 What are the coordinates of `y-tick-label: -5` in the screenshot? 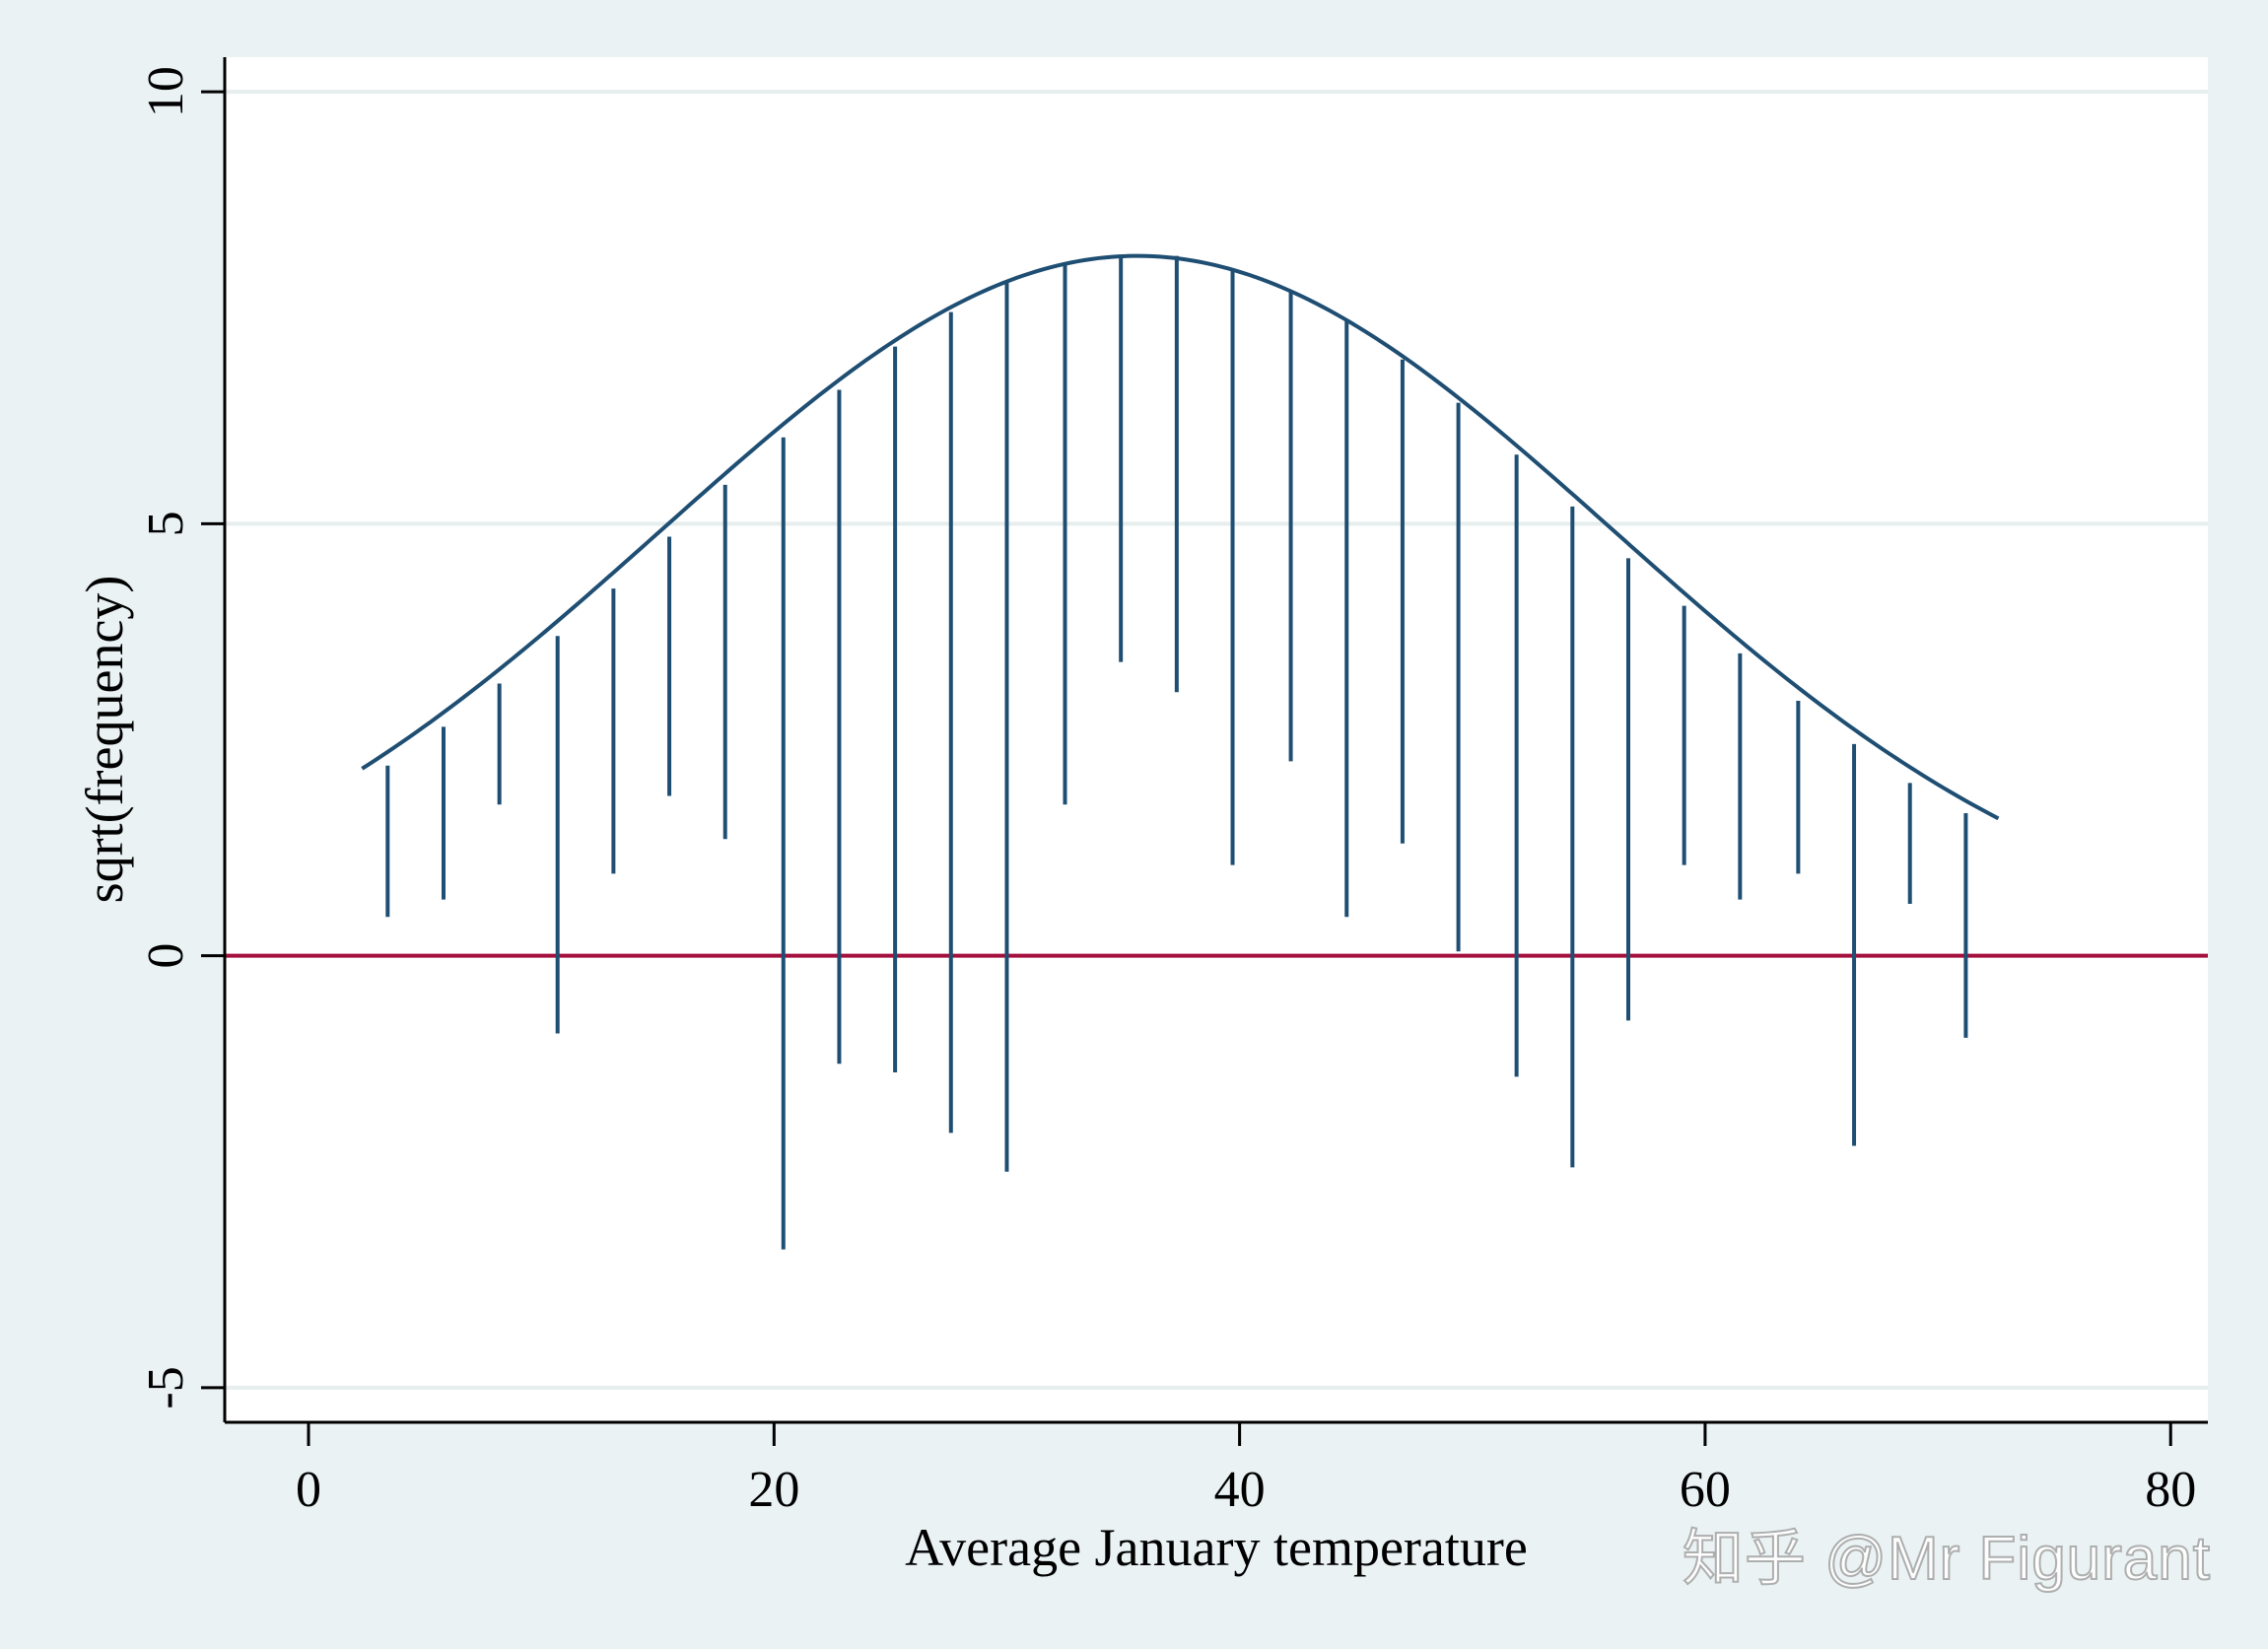 It's located at (166, 1387).